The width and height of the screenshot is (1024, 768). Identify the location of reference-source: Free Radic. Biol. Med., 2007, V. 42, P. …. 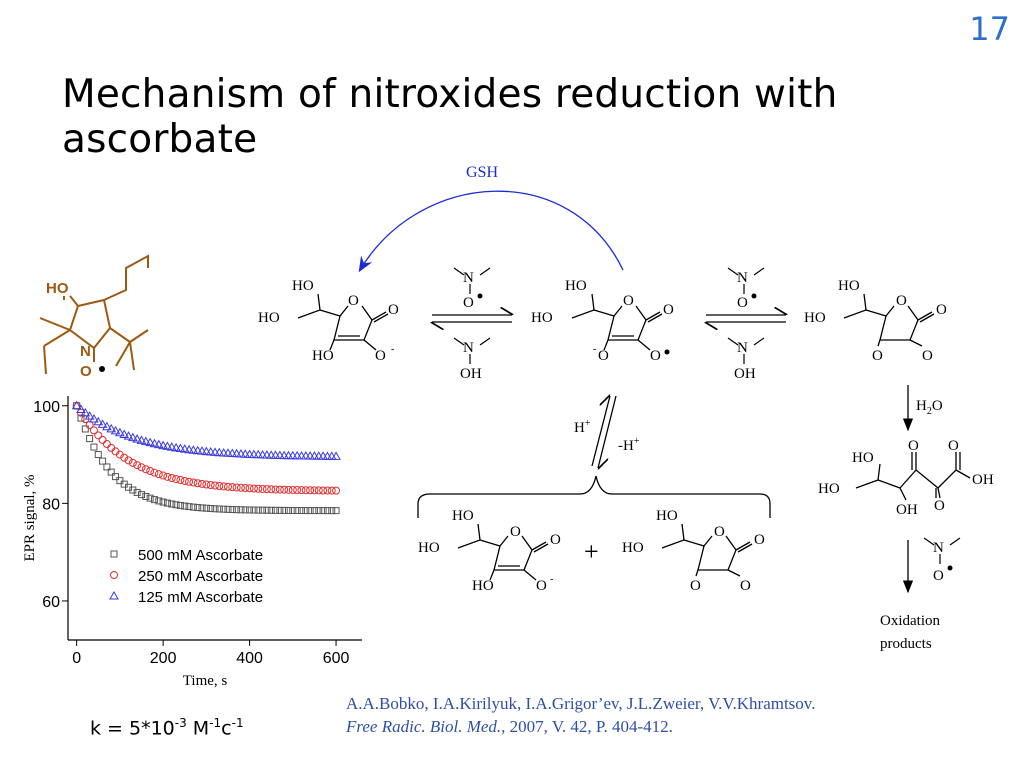
(580, 726).